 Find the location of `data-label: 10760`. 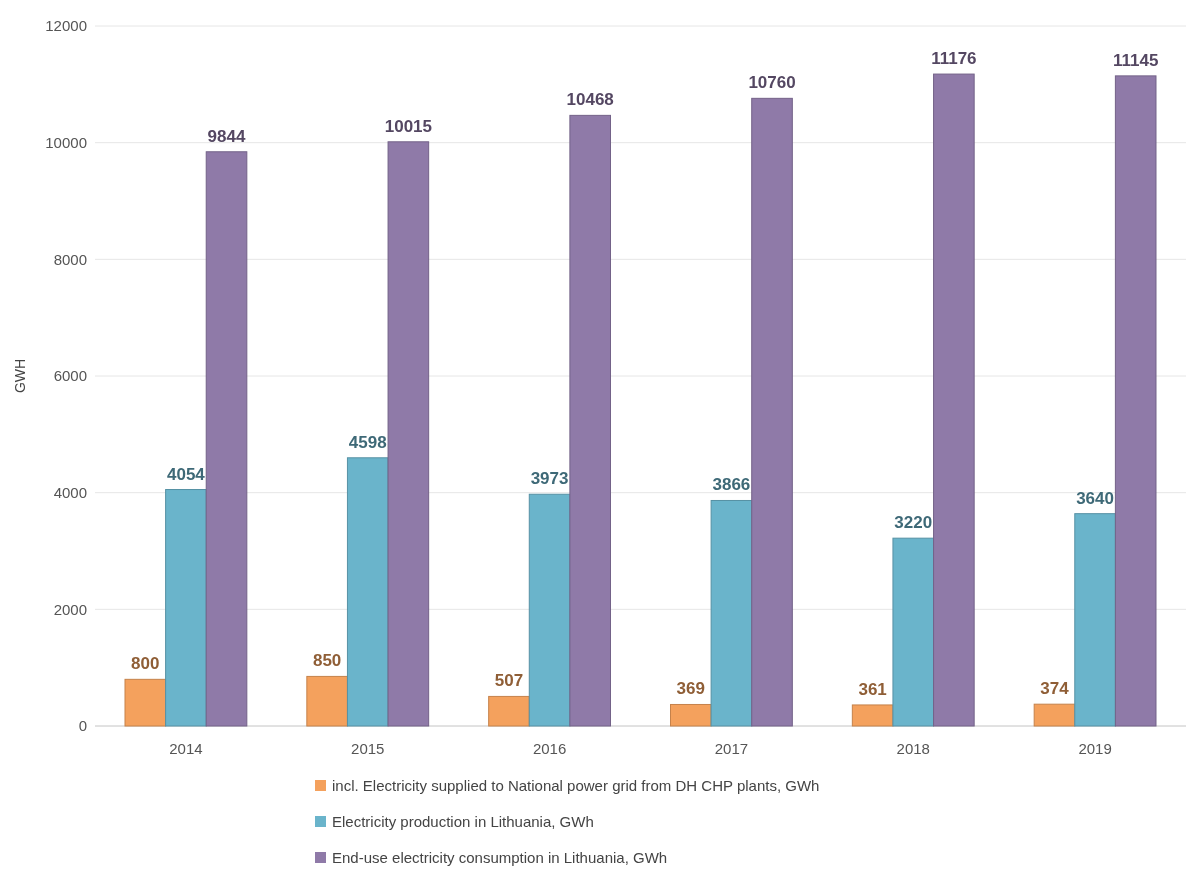

data-label: 10760 is located at coordinates (772, 83).